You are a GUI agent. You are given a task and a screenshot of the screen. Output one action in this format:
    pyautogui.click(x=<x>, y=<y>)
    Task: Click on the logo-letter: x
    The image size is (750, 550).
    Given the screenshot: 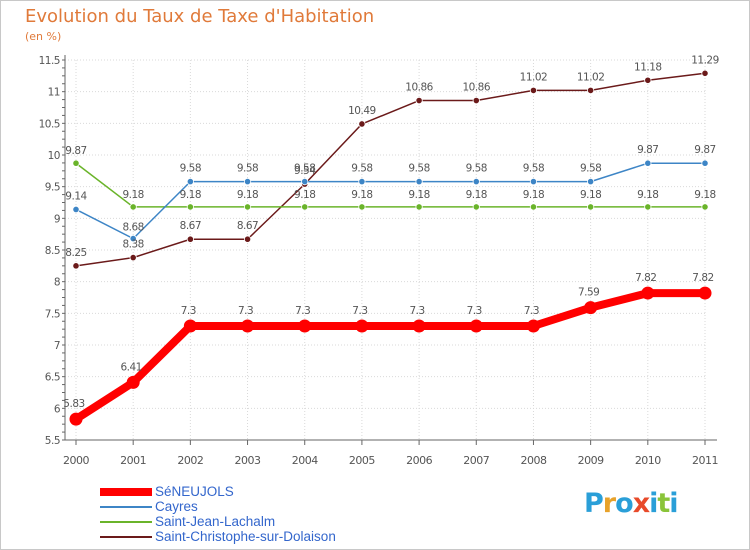 What is the action you would take?
    pyautogui.click(x=641, y=503)
    